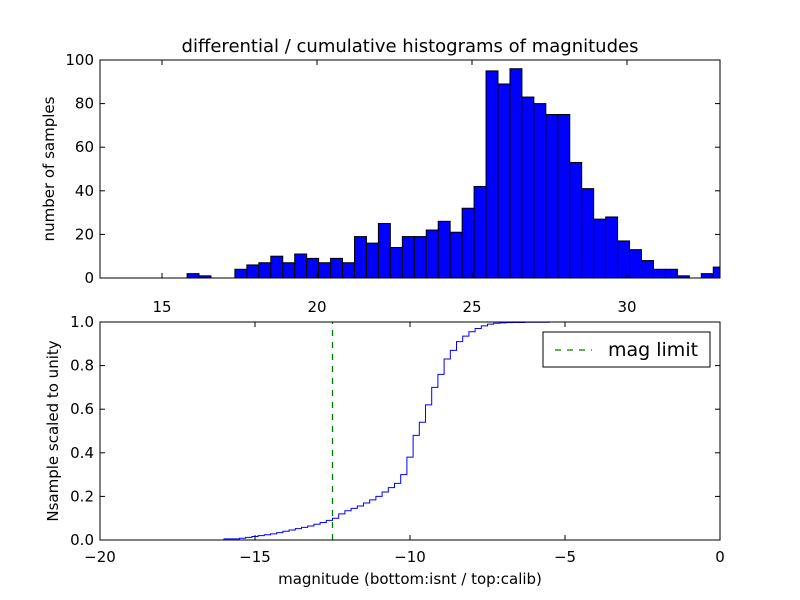 This screenshot has height=600, width=800. I want to click on y-tick-label: 0.6, so click(82, 409).